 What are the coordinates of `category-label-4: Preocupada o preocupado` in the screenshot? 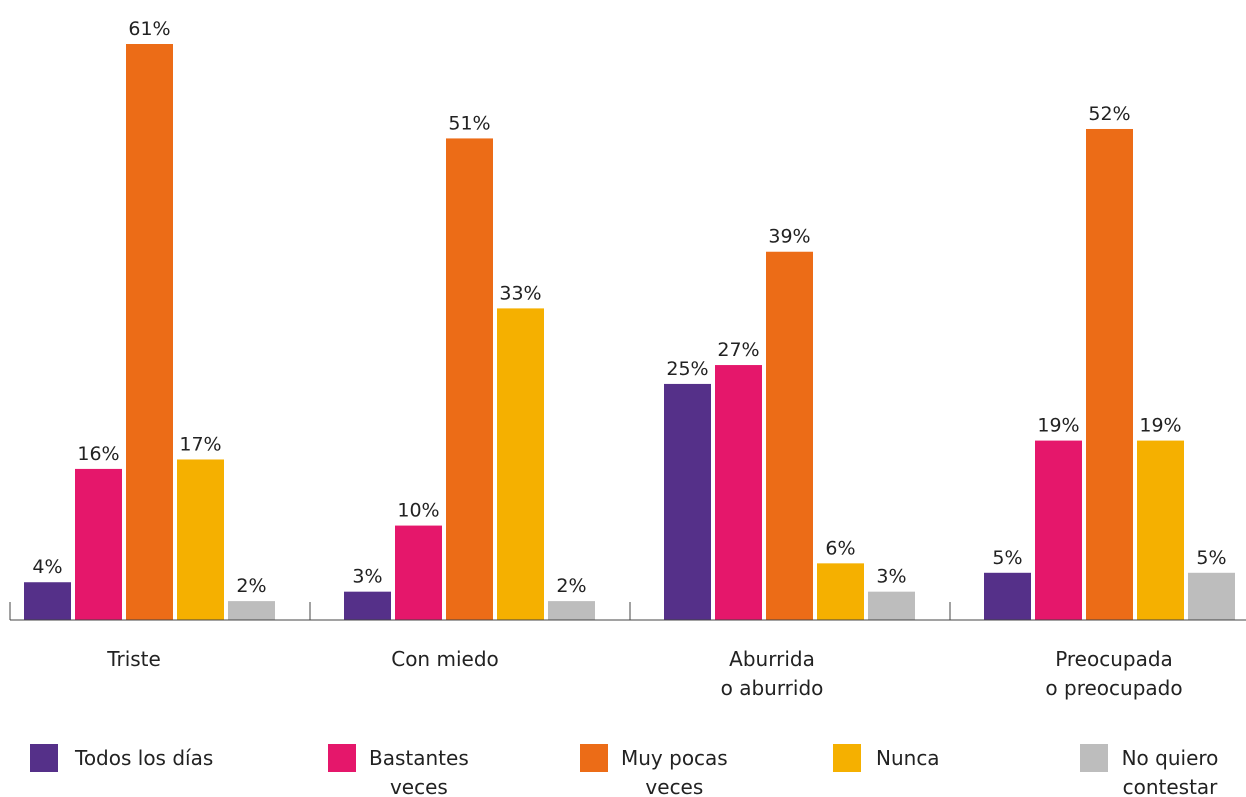 It's located at (1113, 673).